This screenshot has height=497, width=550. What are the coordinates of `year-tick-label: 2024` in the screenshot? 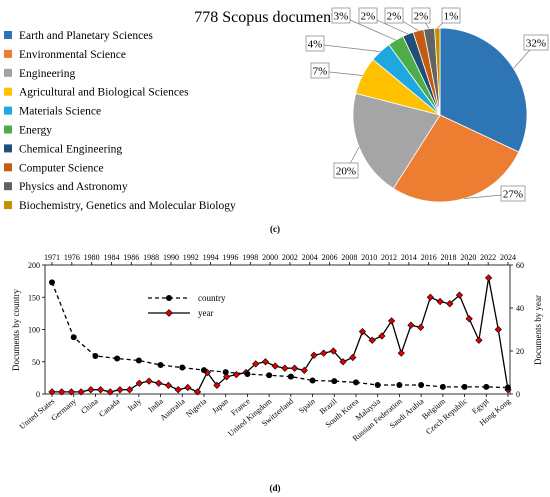 It's located at (508, 257).